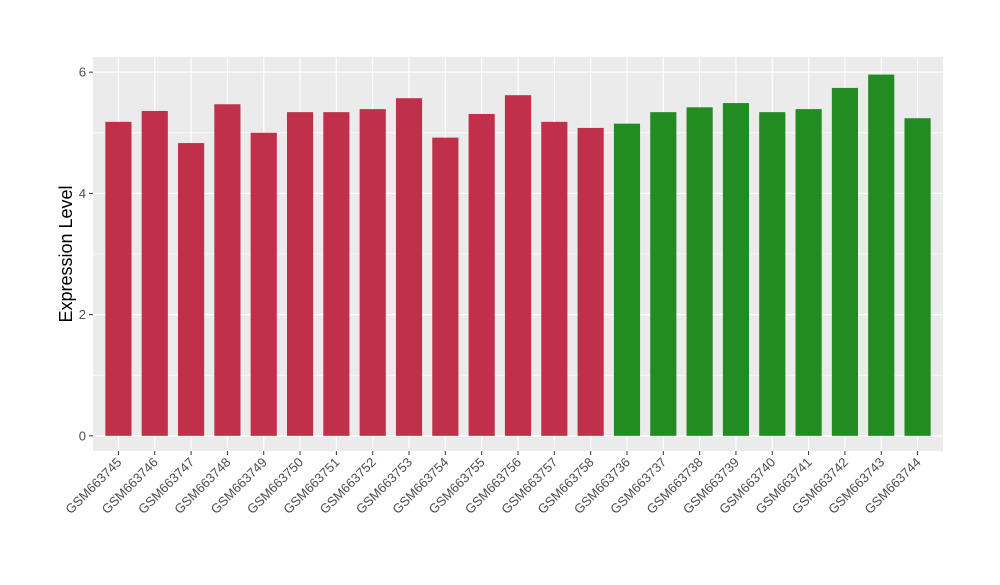 The width and height of the screenshot is (1000, 585). I want to click on bar-GSM663753, so click(409, 267).